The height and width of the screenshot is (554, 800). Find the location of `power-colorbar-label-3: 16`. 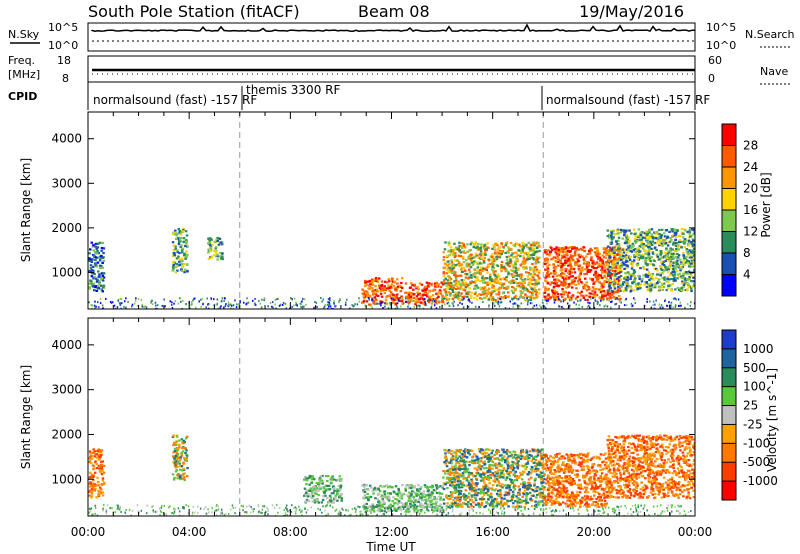

power-colorbar-label-3: 16 is located at coordinates (750, 210).